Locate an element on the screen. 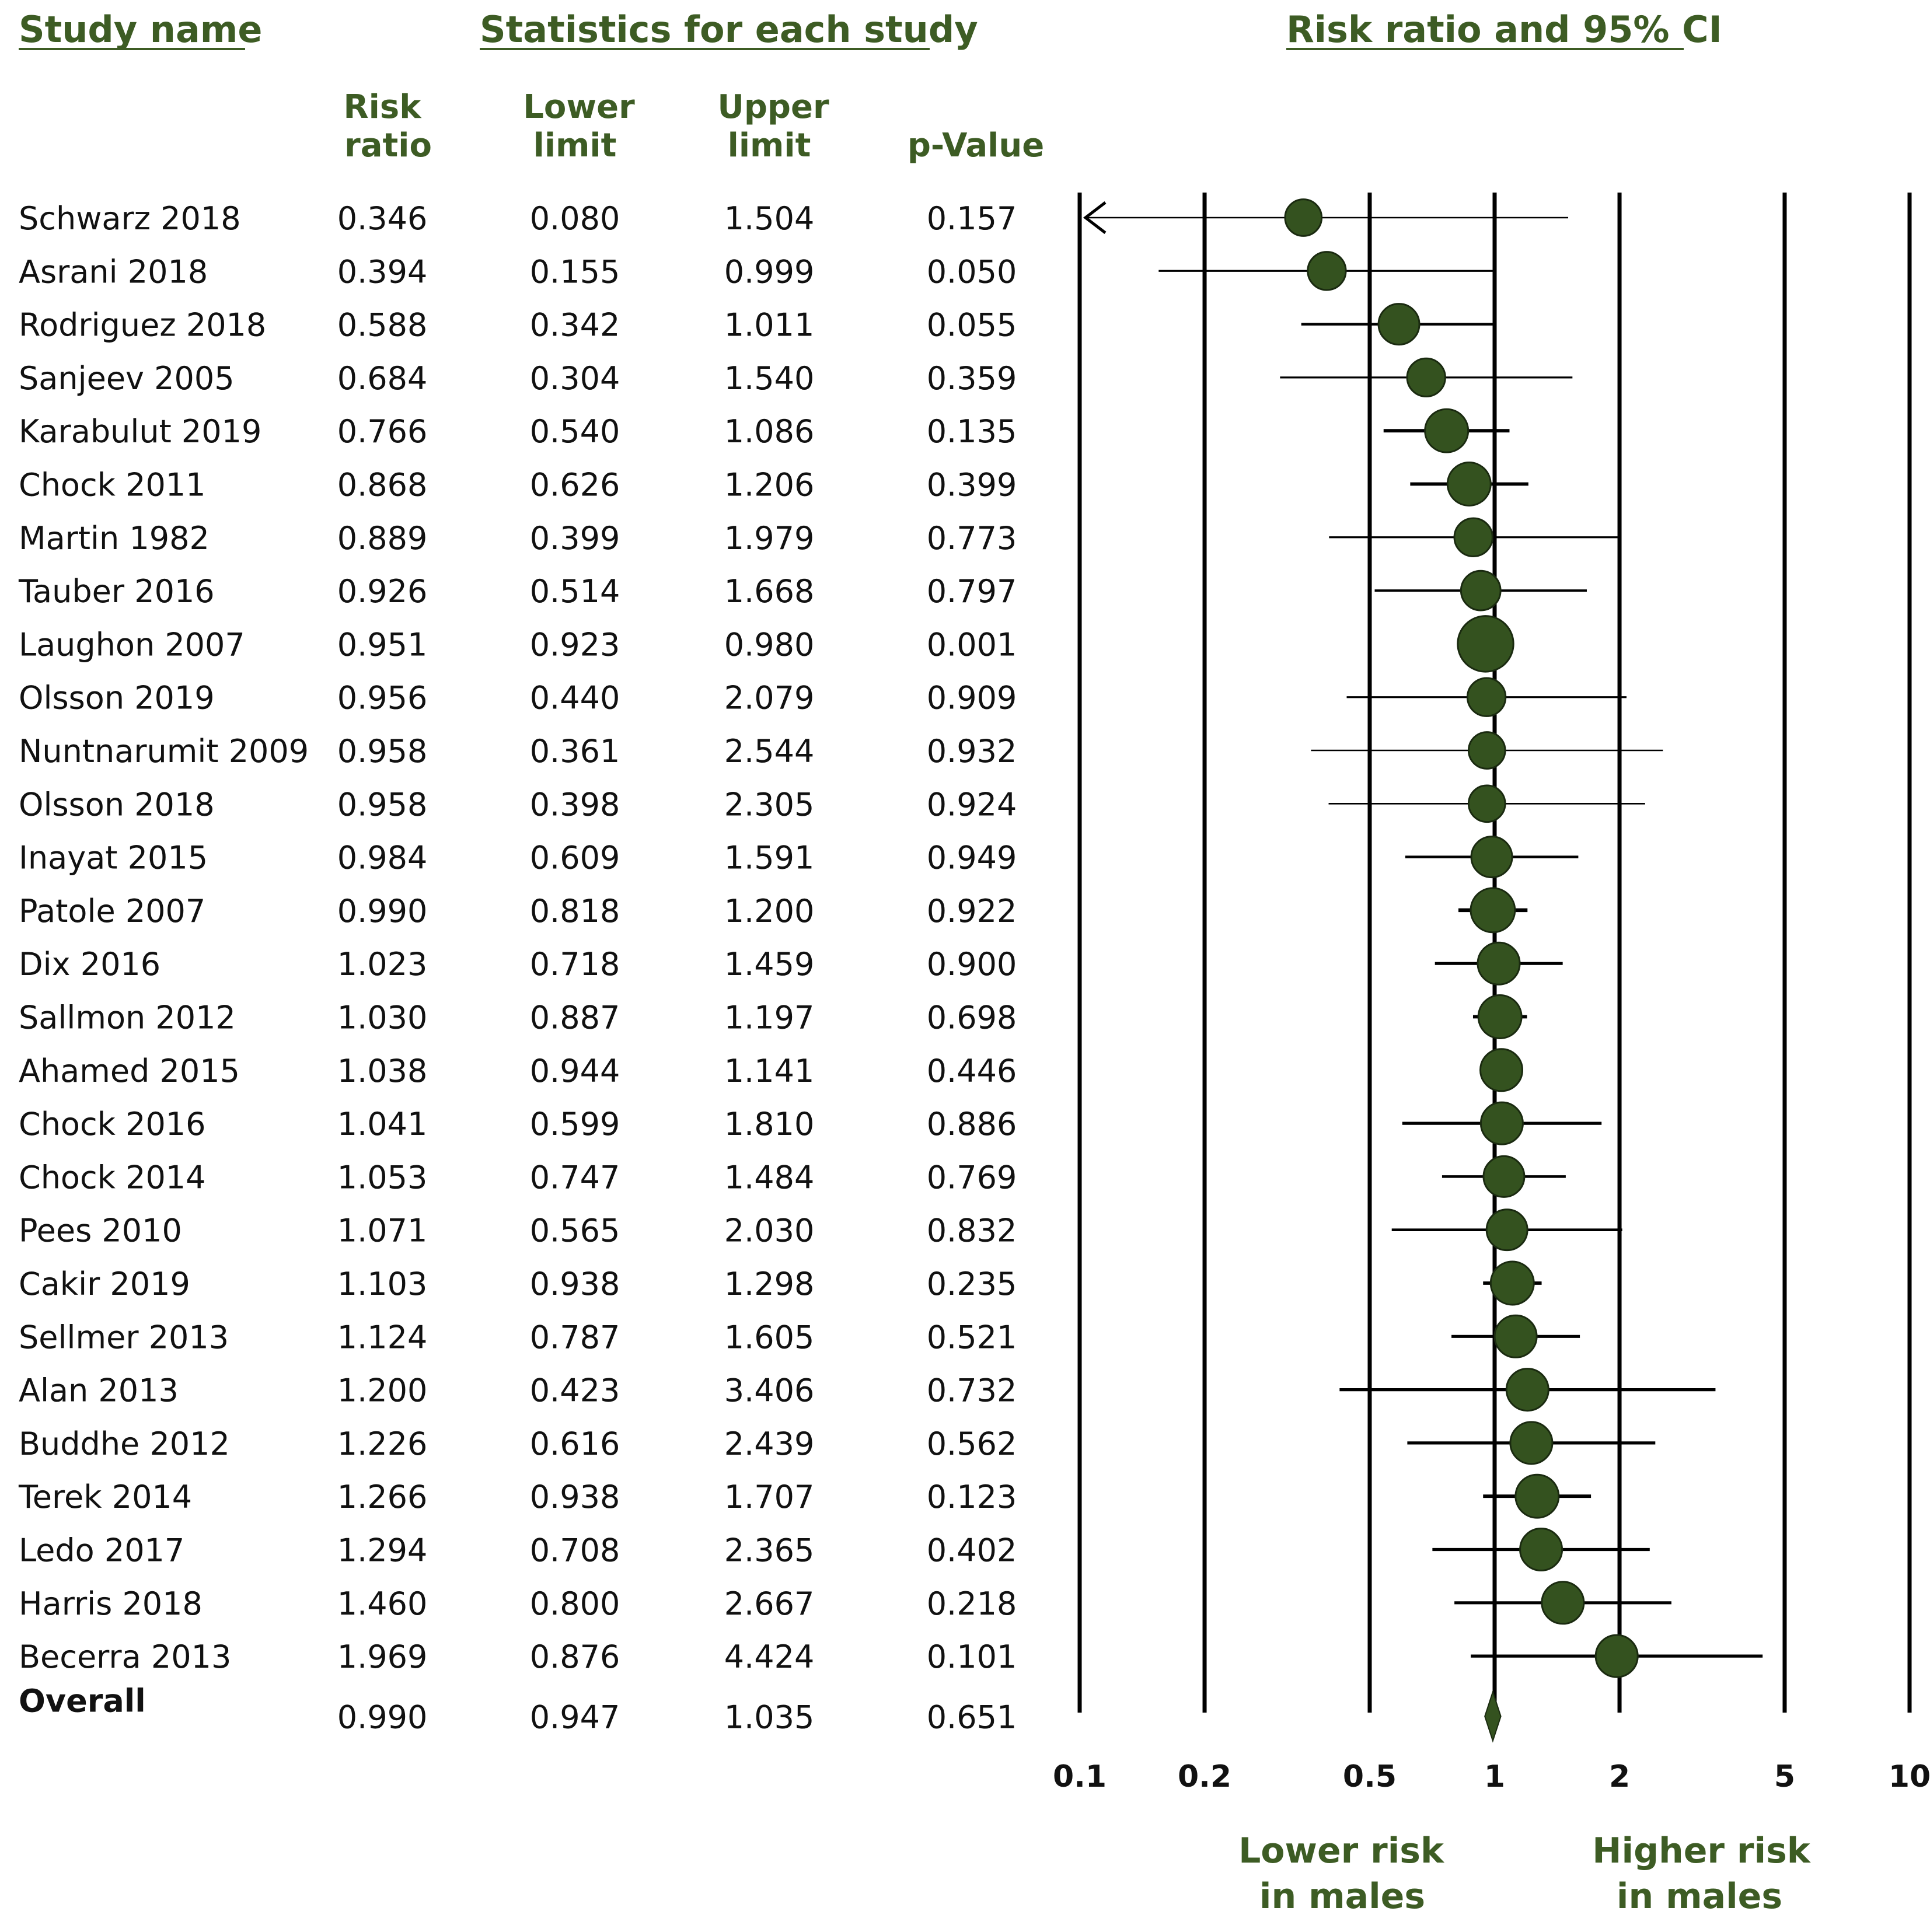  lower-limit-value: 0.800 is located at coordinates (575, 1603).